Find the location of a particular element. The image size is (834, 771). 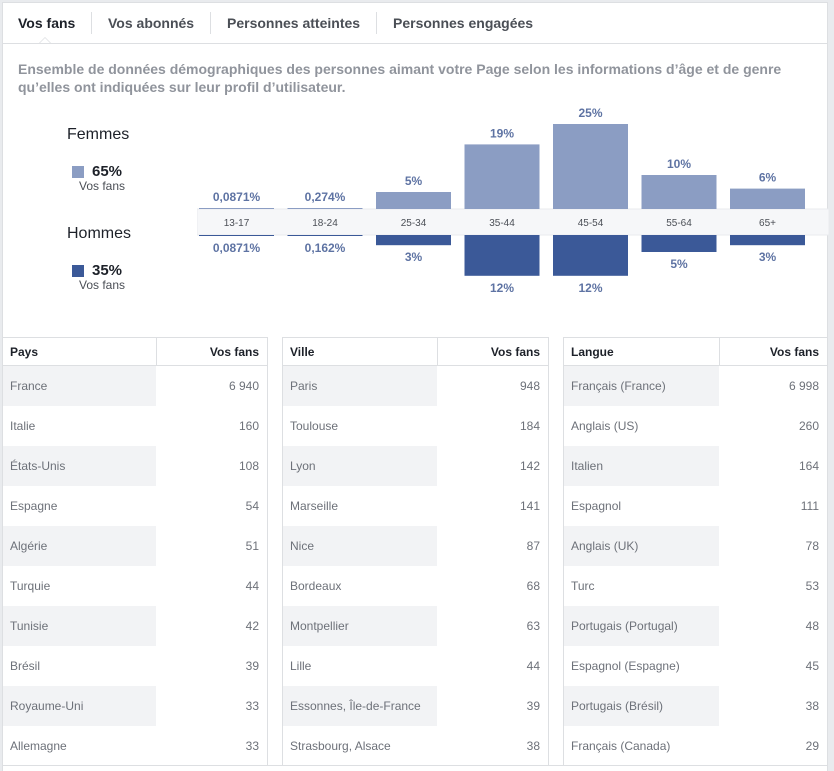

table-gutter is located at coordinates (556, 551).